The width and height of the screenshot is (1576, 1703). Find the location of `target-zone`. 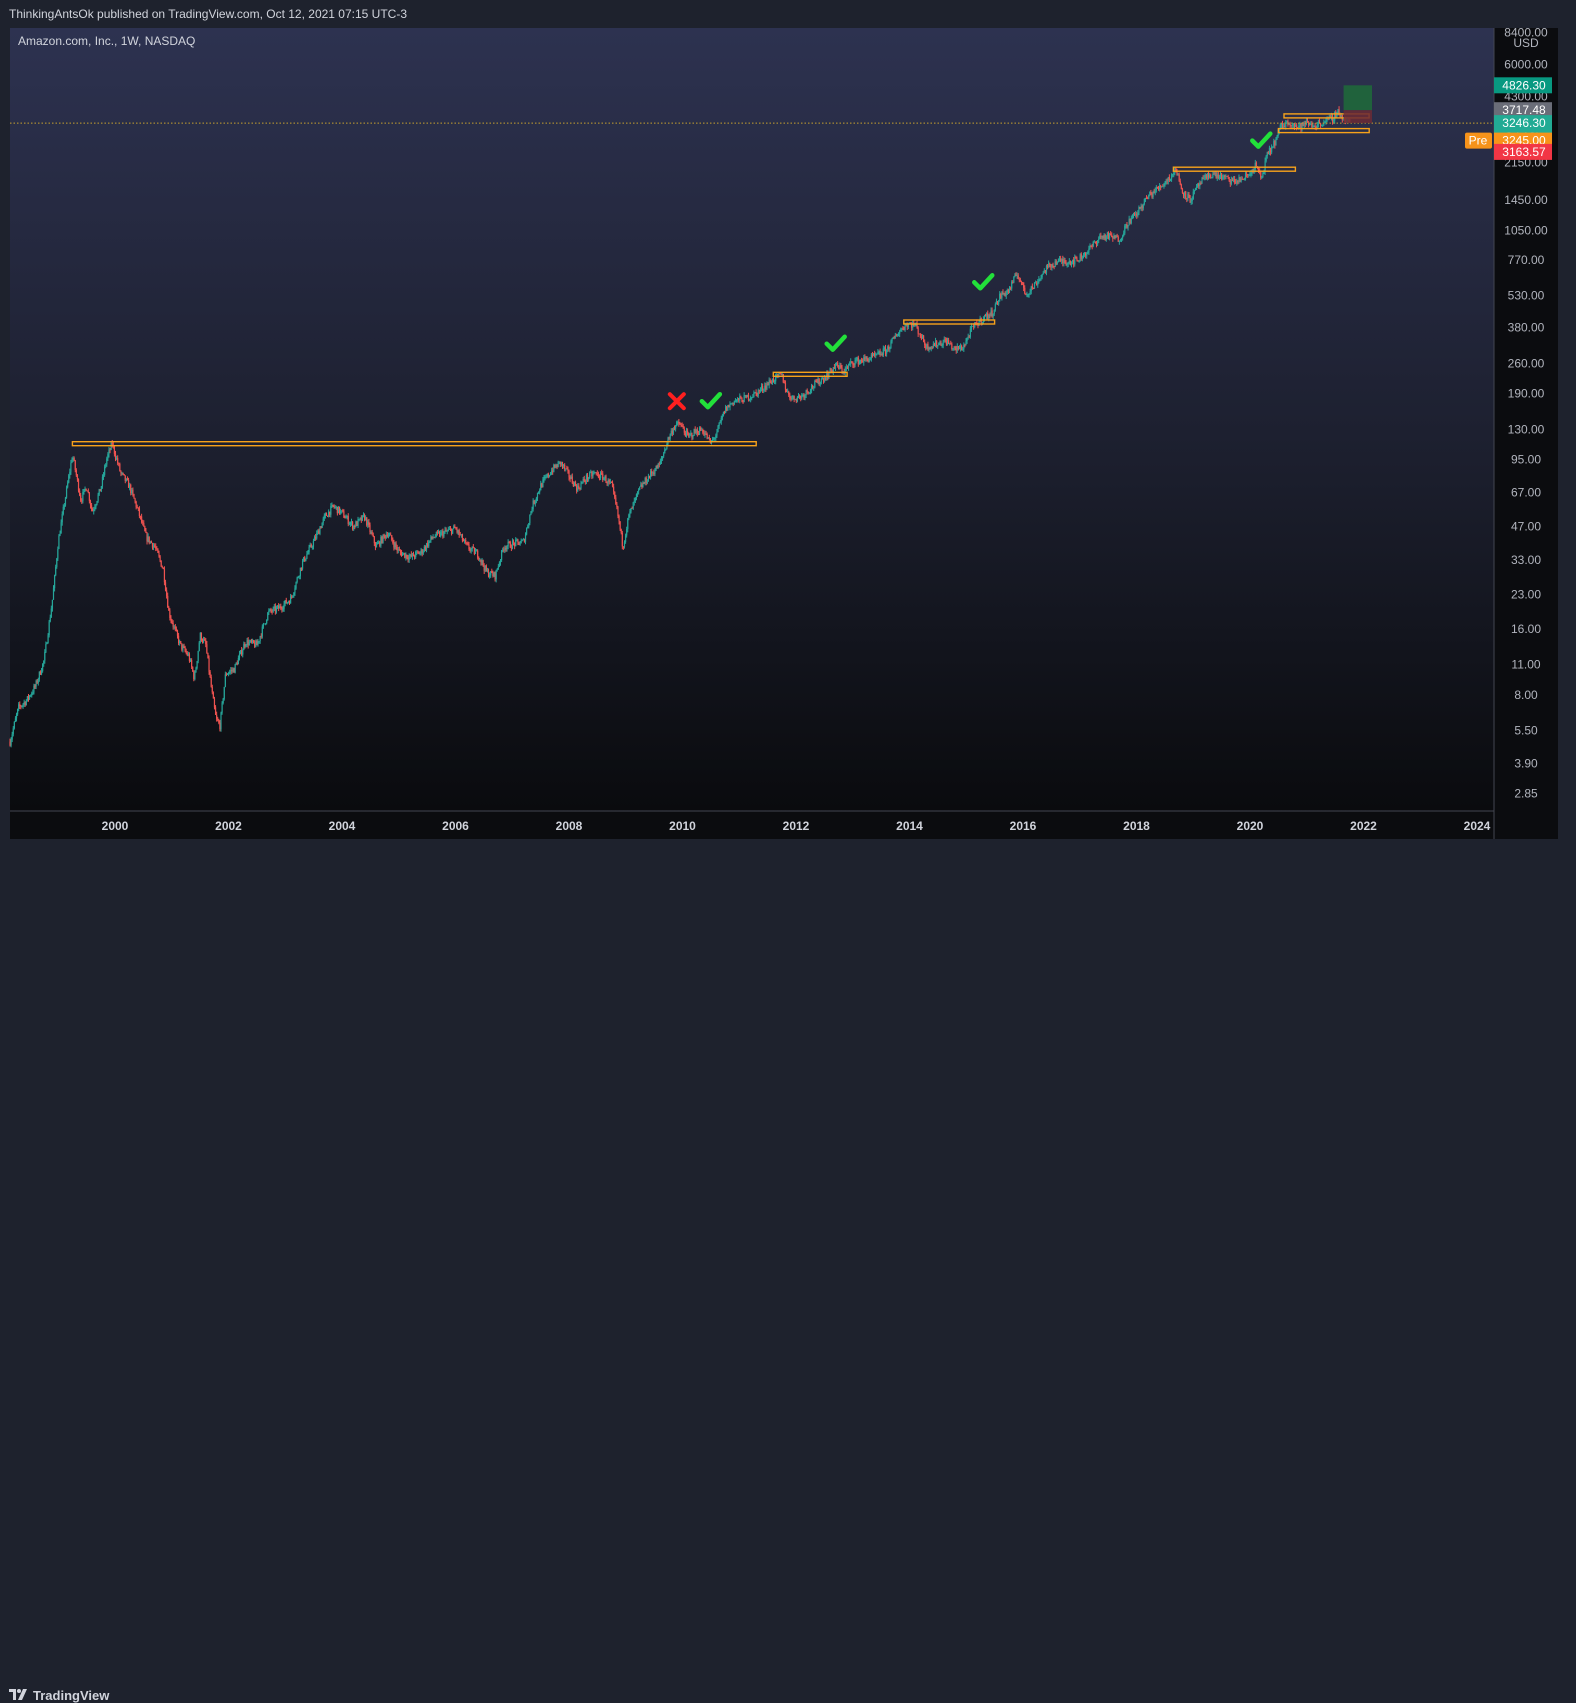

target-zone is located at coordinates (1357, 98).